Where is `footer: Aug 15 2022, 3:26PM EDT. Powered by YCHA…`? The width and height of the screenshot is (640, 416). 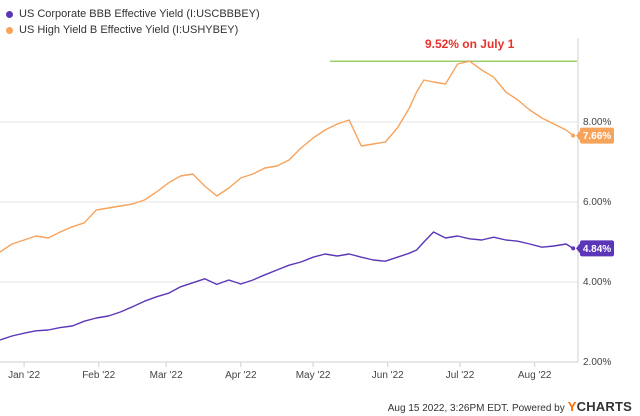
footer: Aug 15 2022, 3:26PM EDT. Powered by YCHA… is located at coordinates (510, 406).